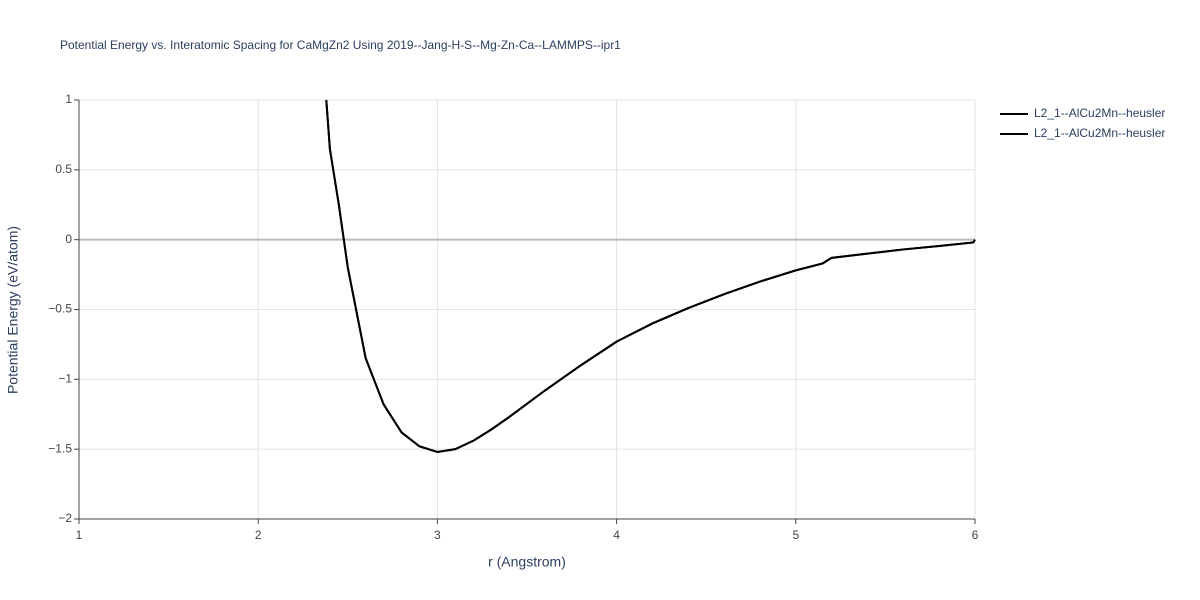  I want to click on y-tick-label: 0, so click(68, 239).